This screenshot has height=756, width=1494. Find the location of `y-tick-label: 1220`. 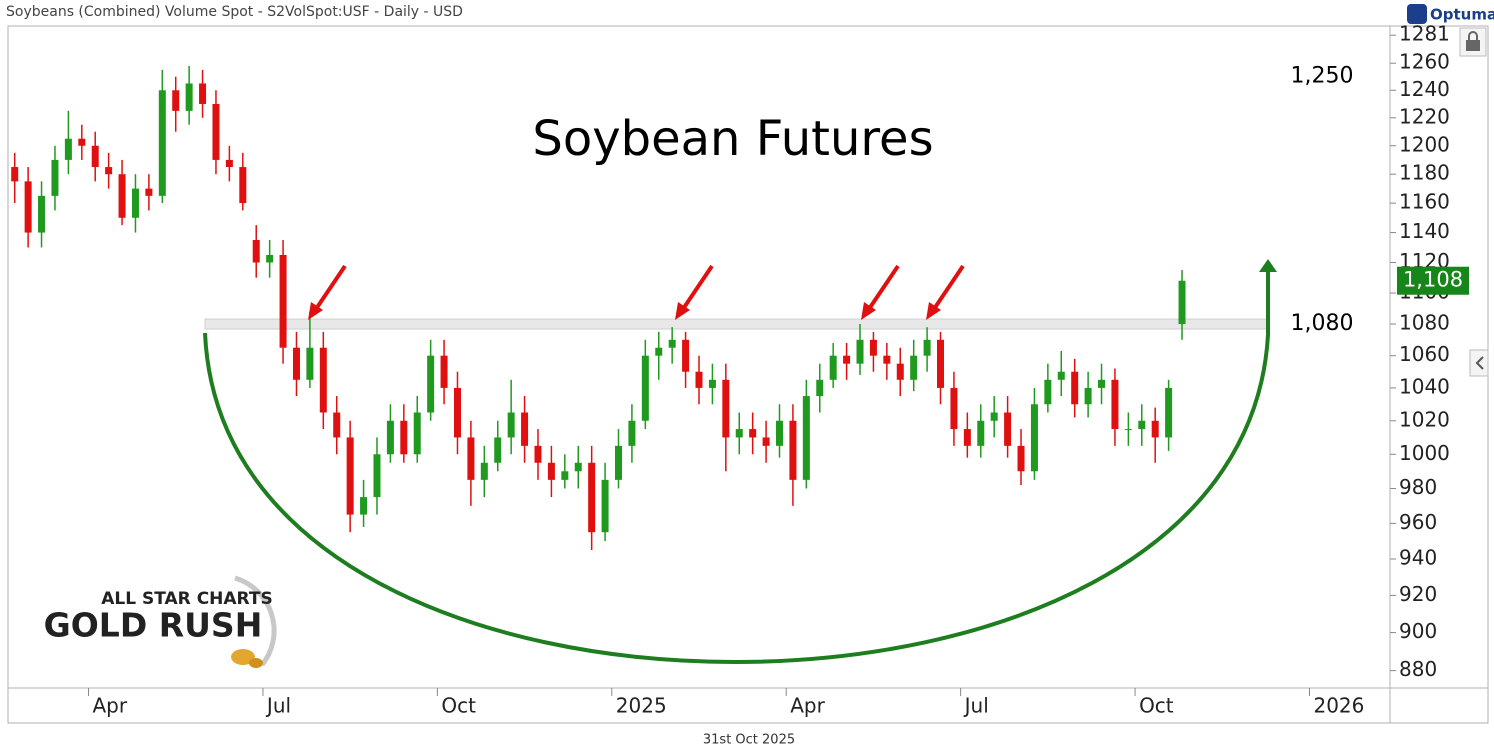

y-tick-label: 1220 is located at coordinates (1424, 116).